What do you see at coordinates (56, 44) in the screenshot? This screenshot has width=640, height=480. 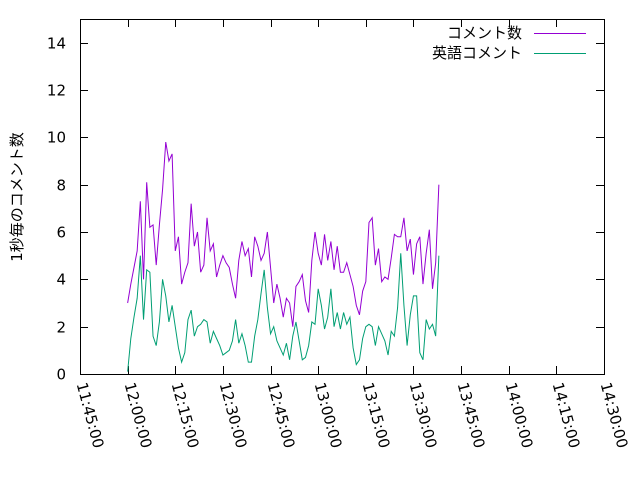 I see `y-tick-label: 14` at bounding box center [56, 44].